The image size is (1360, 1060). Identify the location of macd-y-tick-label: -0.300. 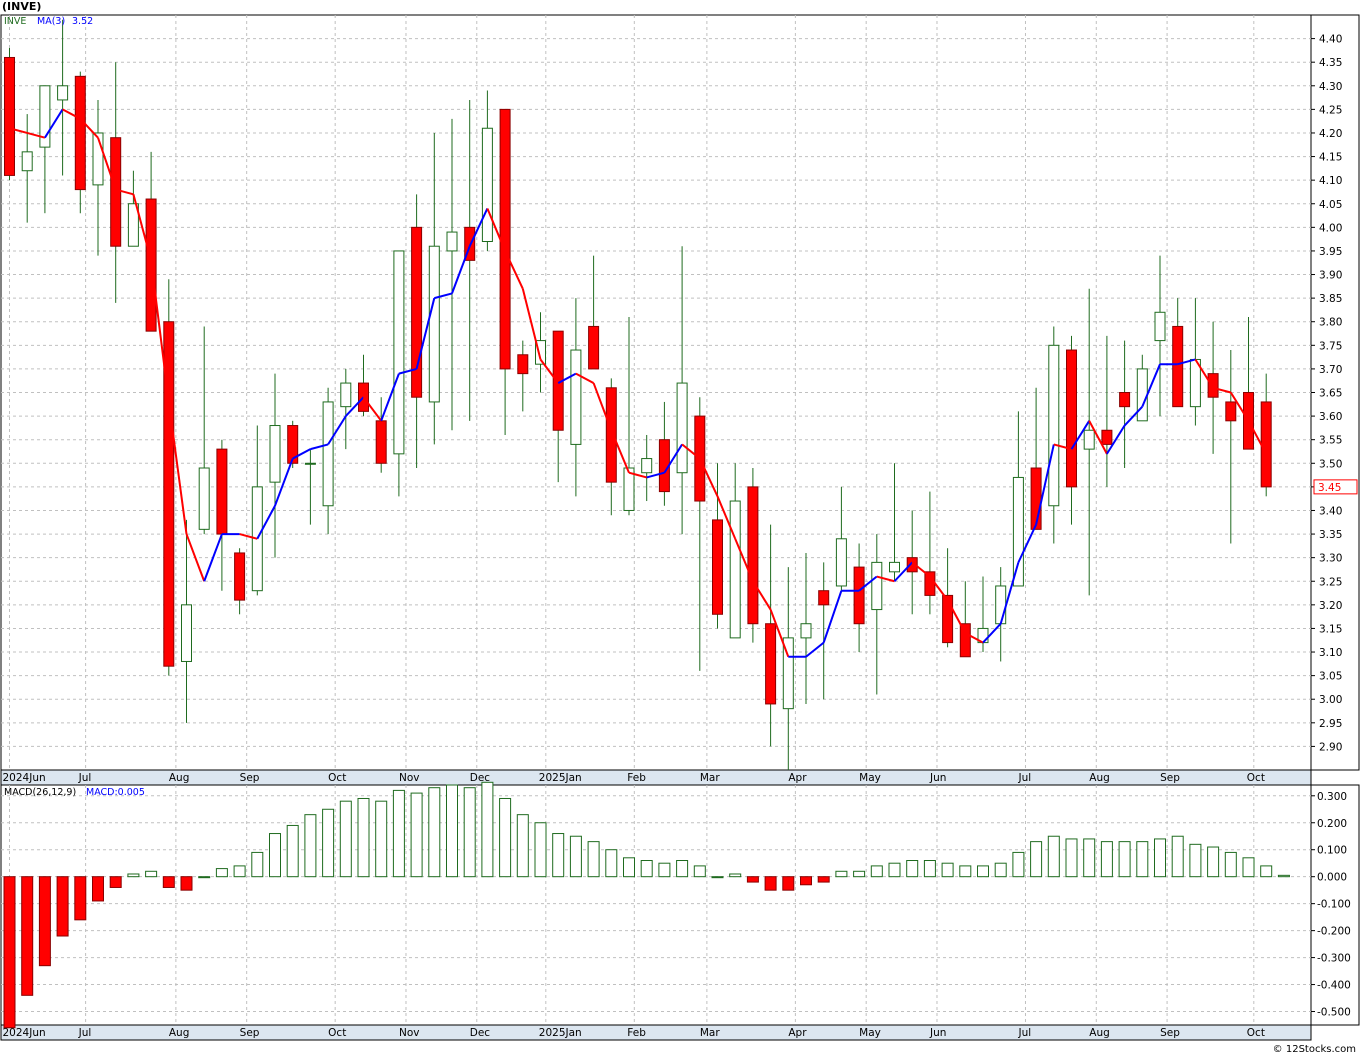
(1334, 959).